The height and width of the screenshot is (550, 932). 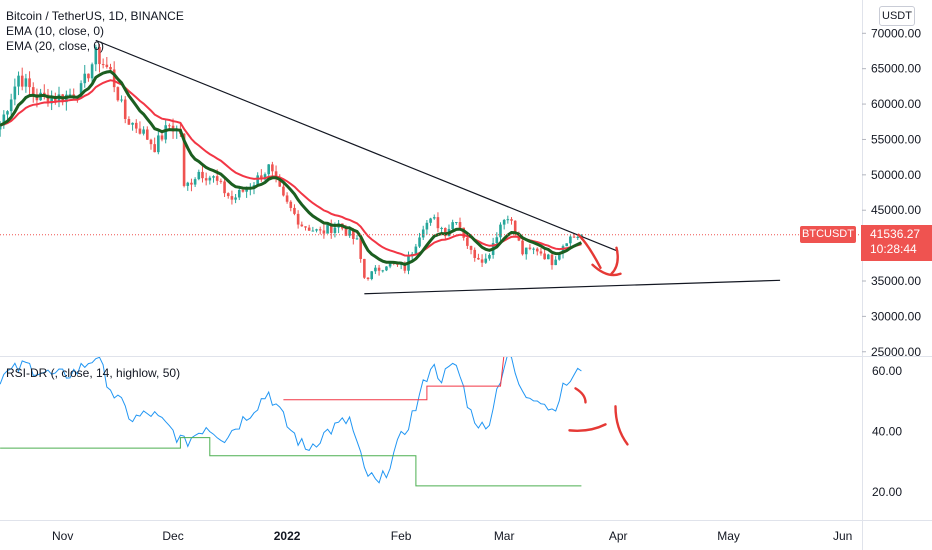 I want to click on price-axis-label: 35000.00, so click(x=896, y=281).